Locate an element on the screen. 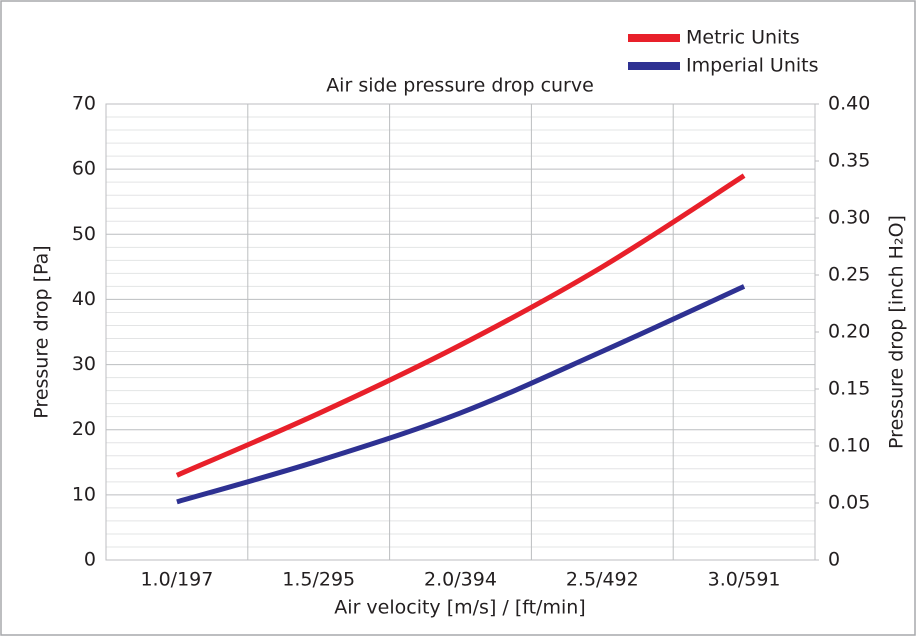 The height and width of the screenshot is (637, 917). y-tick-label: 40 is located at coordinates (84, 299).